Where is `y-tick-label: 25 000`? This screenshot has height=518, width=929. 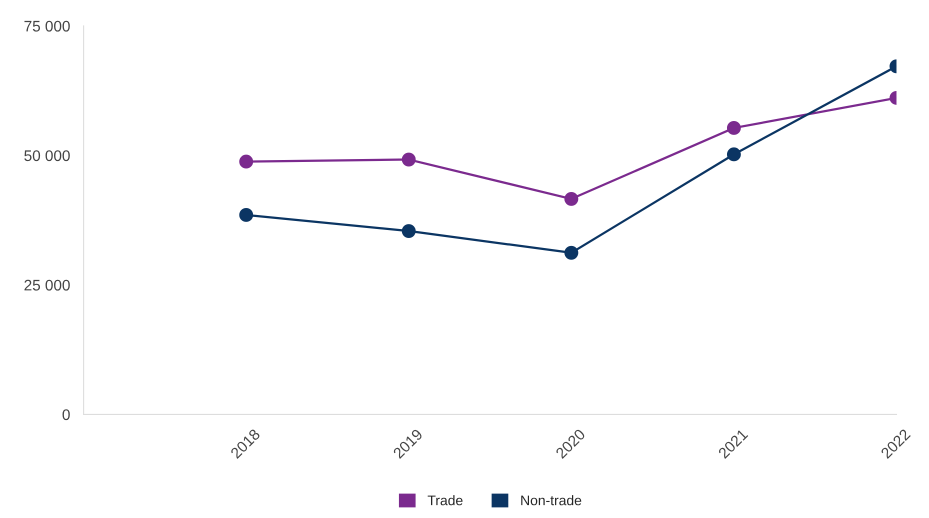
y-tick-label: 25 000 is located at coordinates (47, 285).